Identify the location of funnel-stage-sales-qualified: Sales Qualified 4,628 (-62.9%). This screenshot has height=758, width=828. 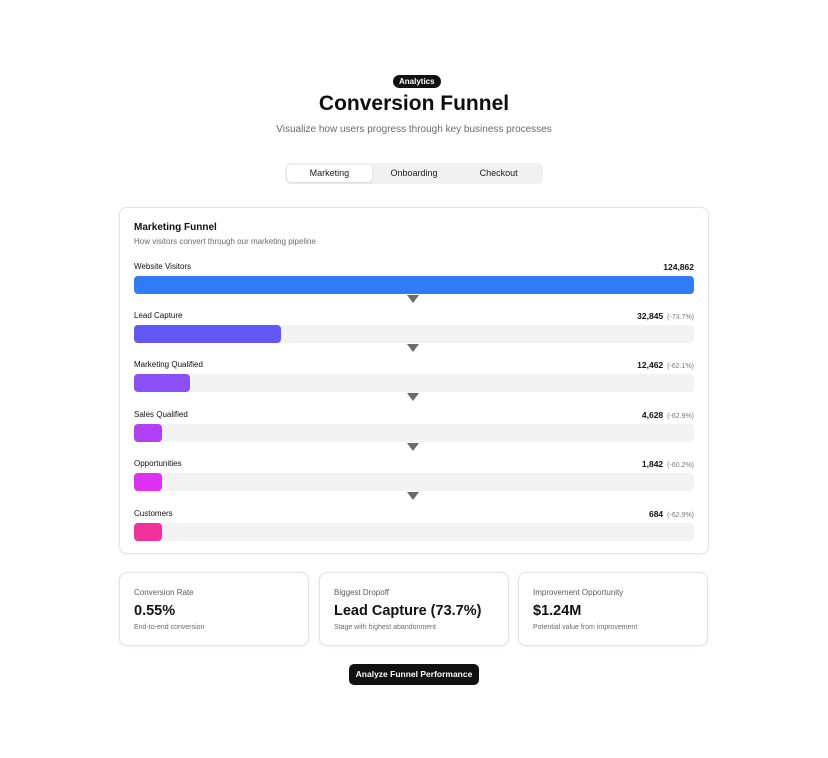
(414, 429).